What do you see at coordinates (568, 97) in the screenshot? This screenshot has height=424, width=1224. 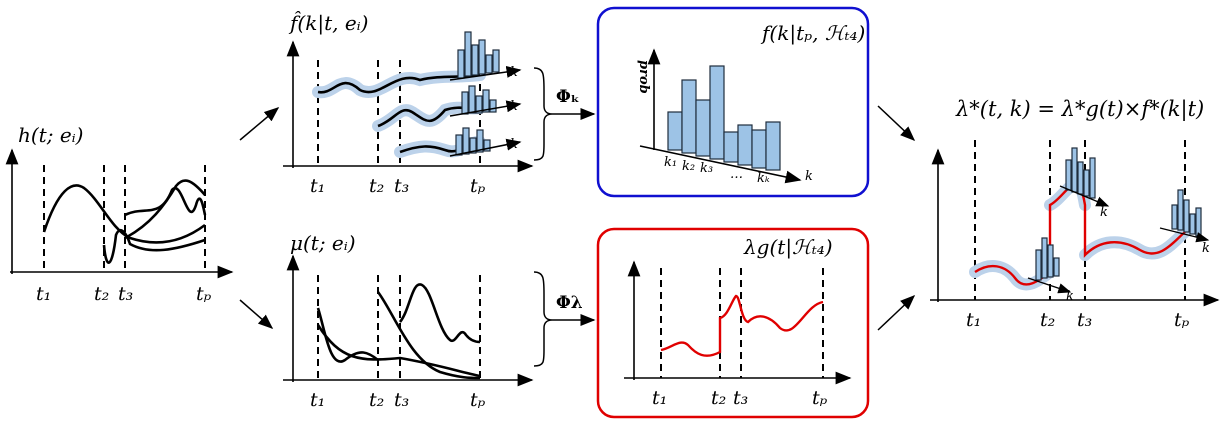 I see `label: Φₖ` at bounding box center [568, 97].